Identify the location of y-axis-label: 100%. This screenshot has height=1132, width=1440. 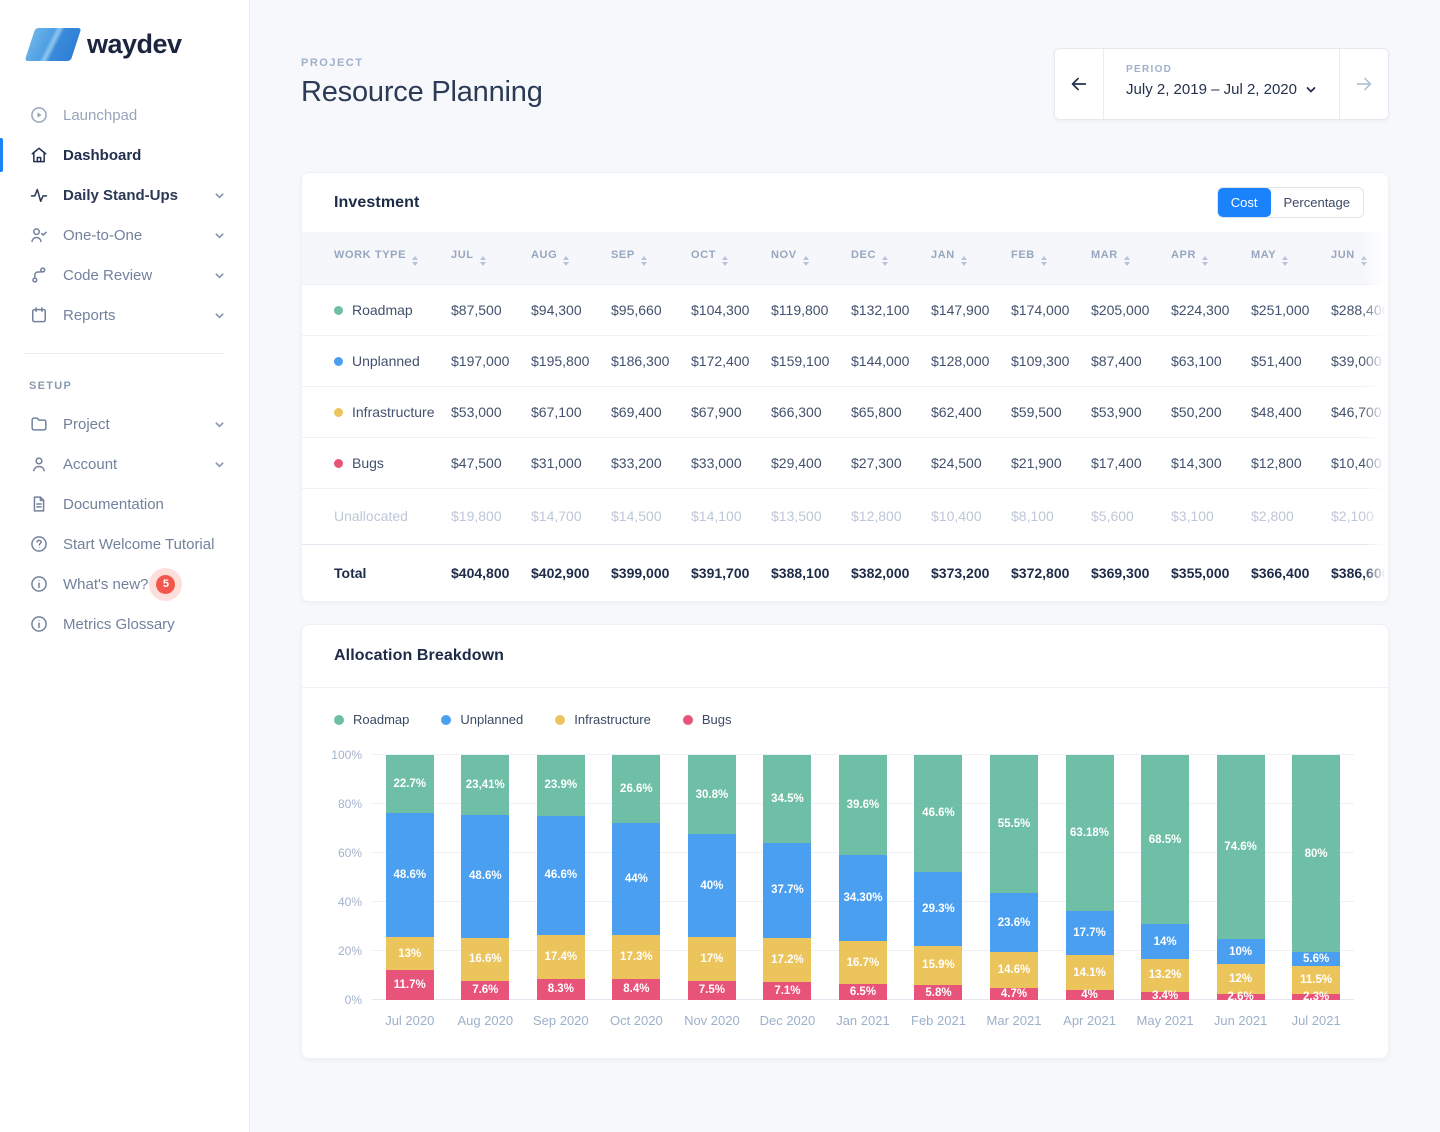
(346, 755).